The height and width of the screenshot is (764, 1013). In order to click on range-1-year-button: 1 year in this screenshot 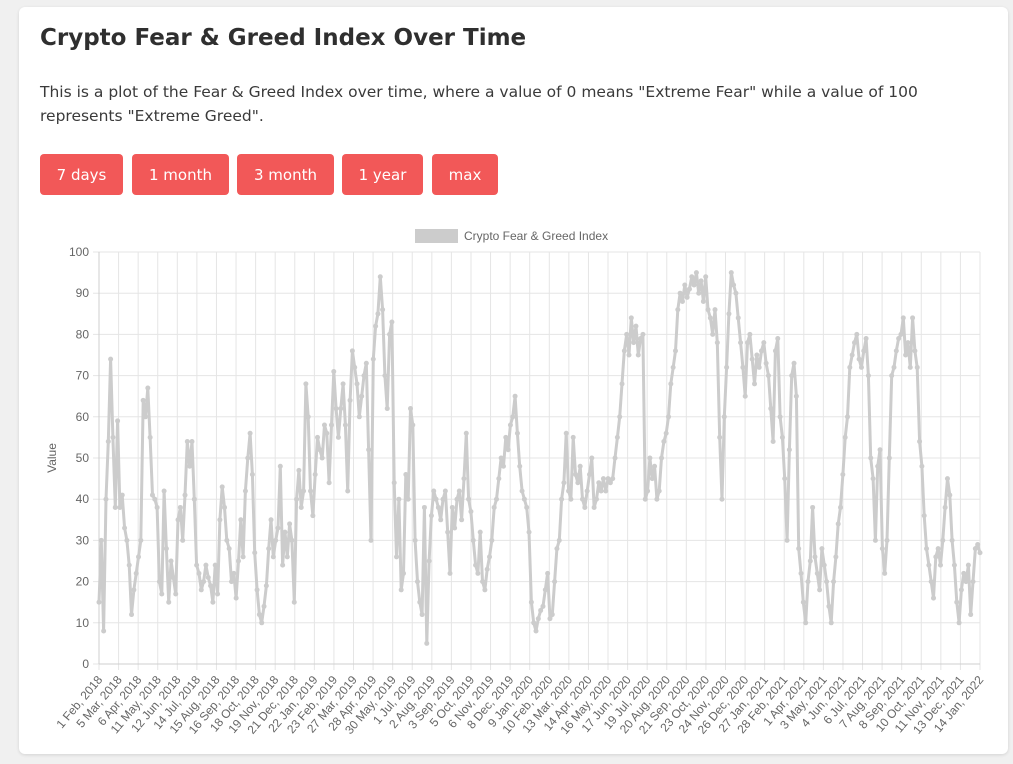, I will do `click(382, 174)`.